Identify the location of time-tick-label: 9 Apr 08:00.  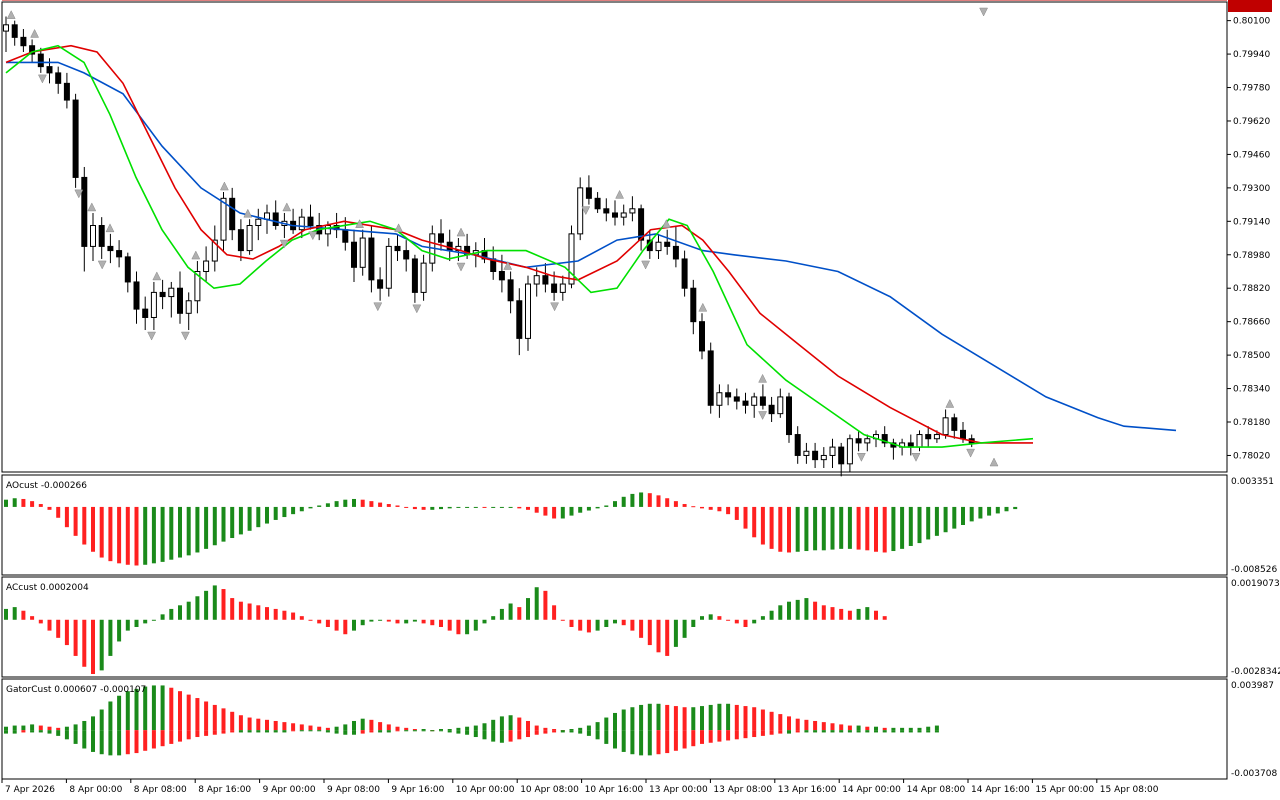
(353, 790).